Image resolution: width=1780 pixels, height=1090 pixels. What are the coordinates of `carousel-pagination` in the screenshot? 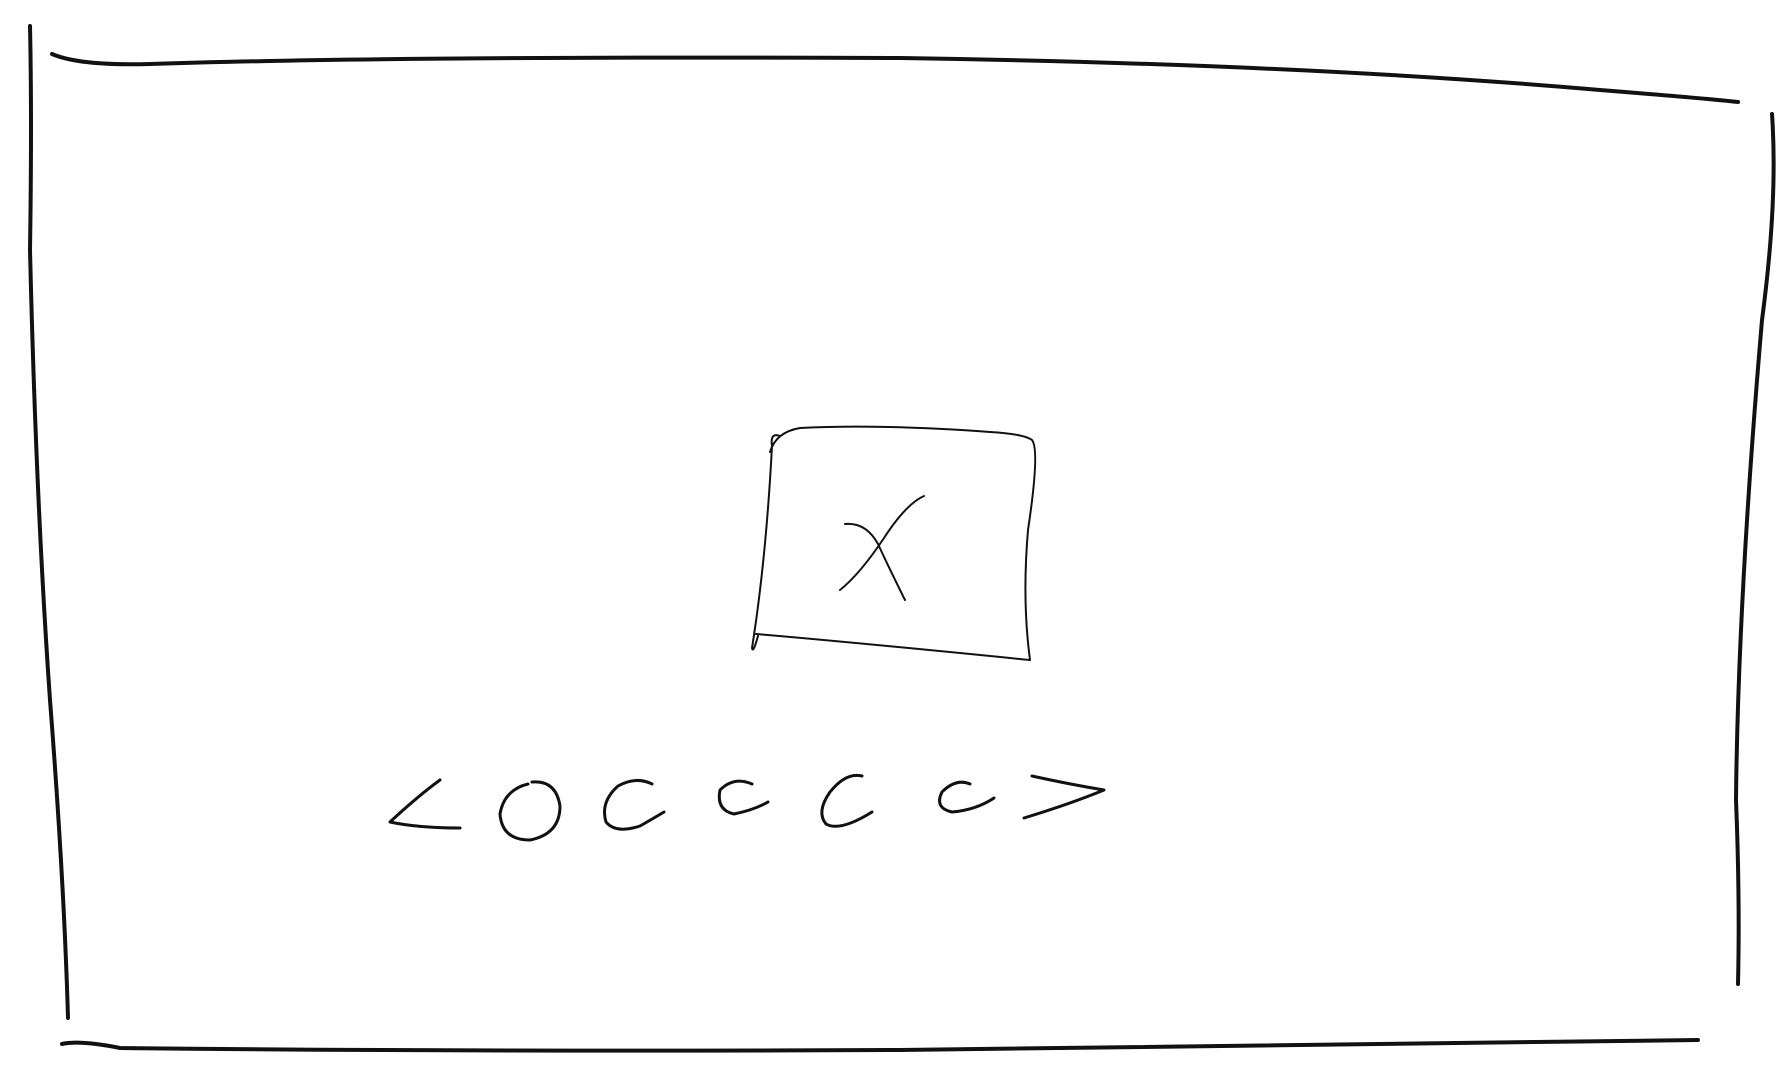 It's located at (747, 807).